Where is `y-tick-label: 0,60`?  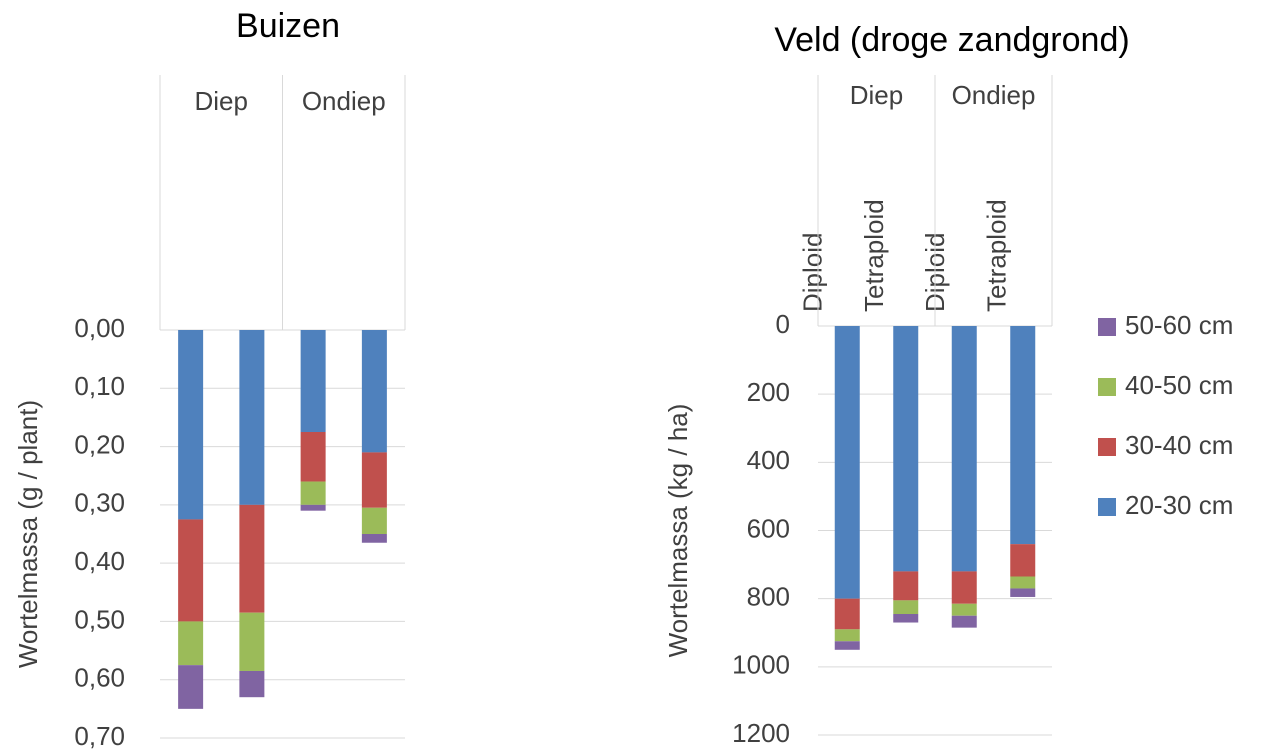 y-tick-label: 0,60 is located at coordinates (99, 678).